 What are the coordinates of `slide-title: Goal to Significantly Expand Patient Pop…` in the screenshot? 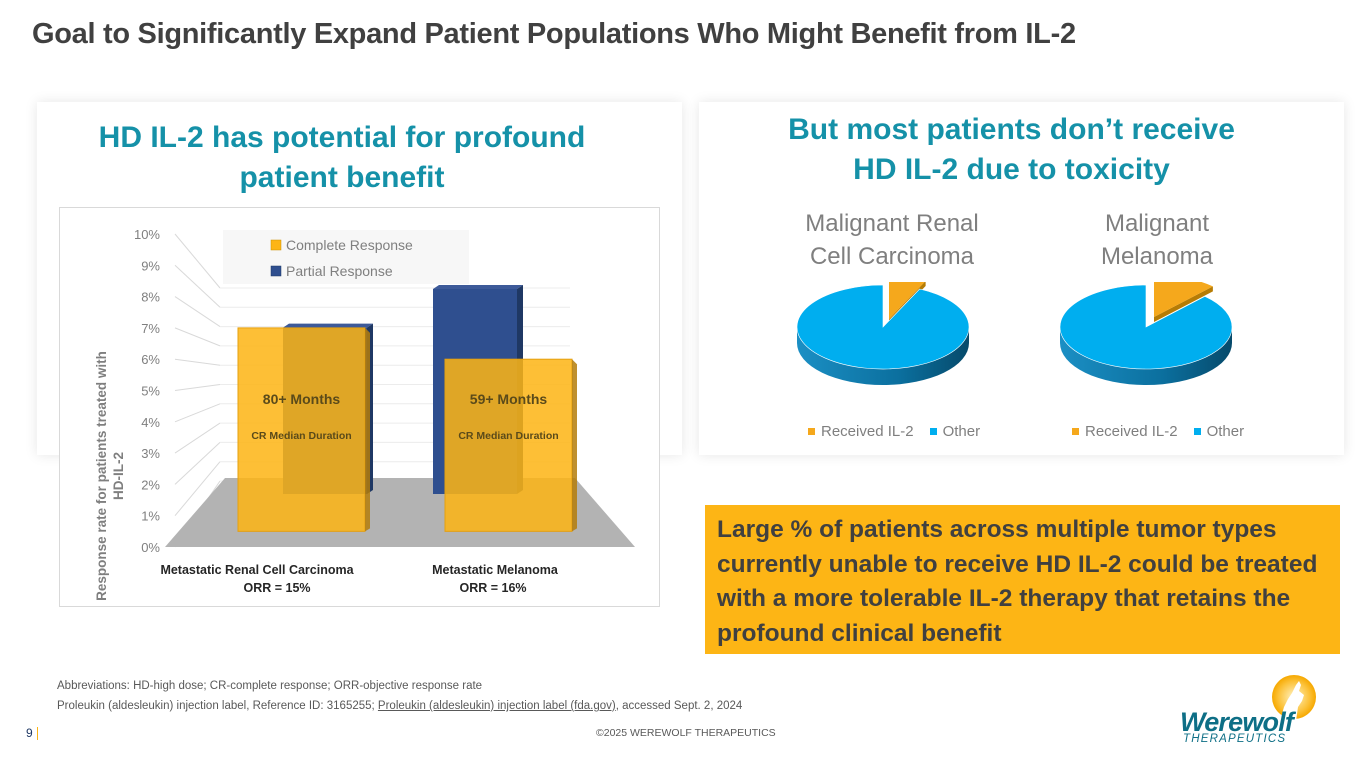 It's located at (554, 34).